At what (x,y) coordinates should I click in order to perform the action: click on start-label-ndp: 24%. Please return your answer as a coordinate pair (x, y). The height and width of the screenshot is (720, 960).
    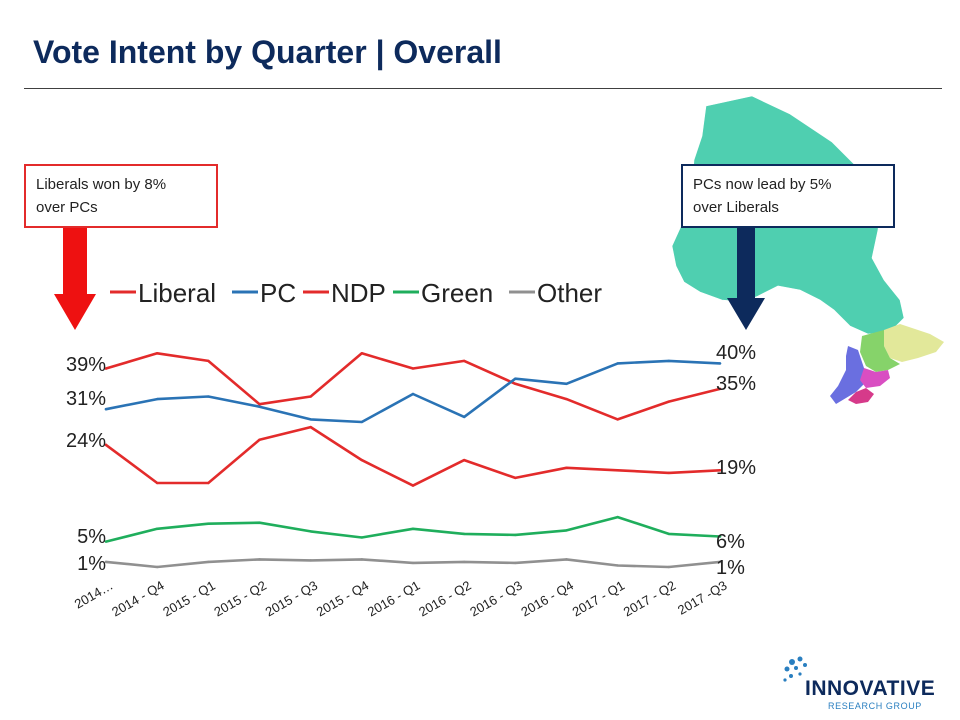
    Looking at the image, I should click on (86, 441).